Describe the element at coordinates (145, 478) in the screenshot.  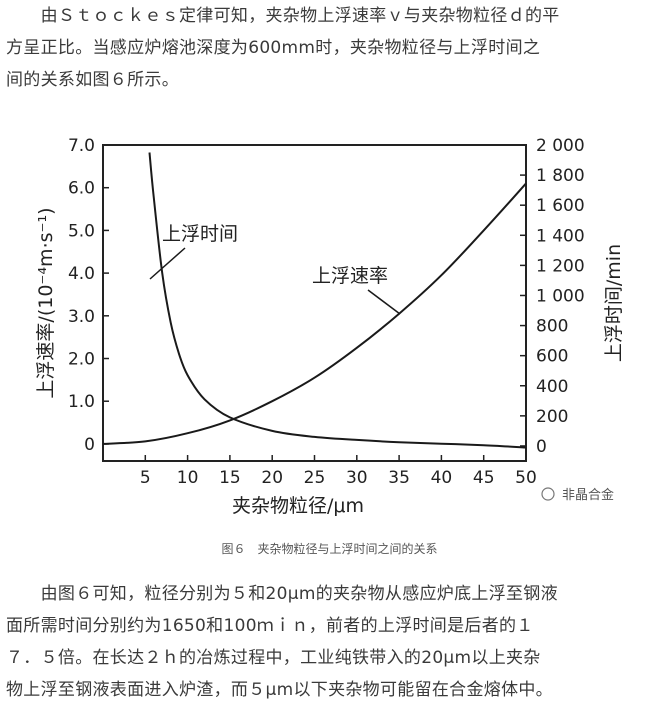
I see `x-tick-label: 5` at that location.